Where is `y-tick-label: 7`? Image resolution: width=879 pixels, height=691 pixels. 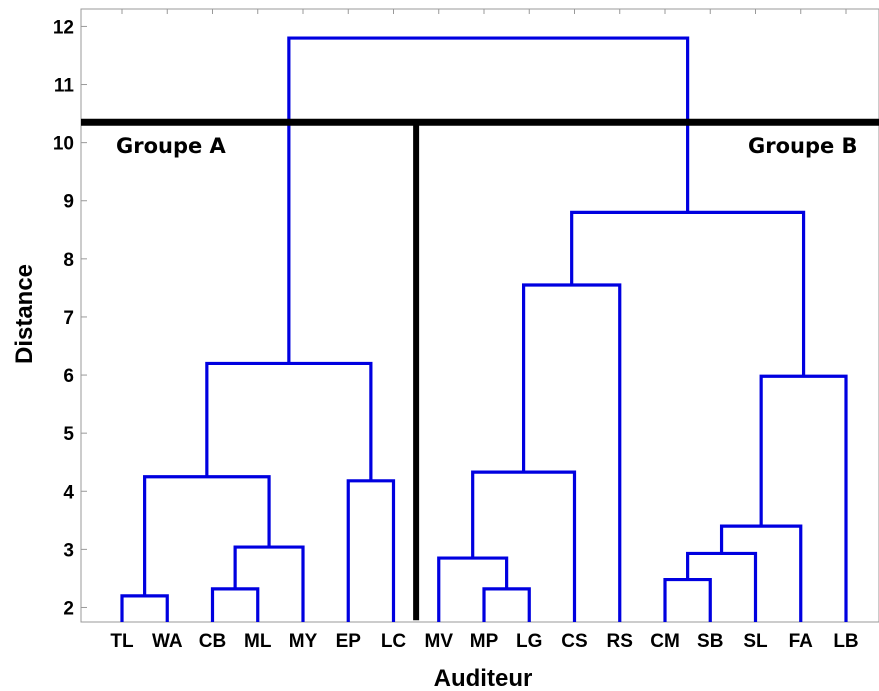 y-tick-label: 7 is located at coordinates (68, 318).